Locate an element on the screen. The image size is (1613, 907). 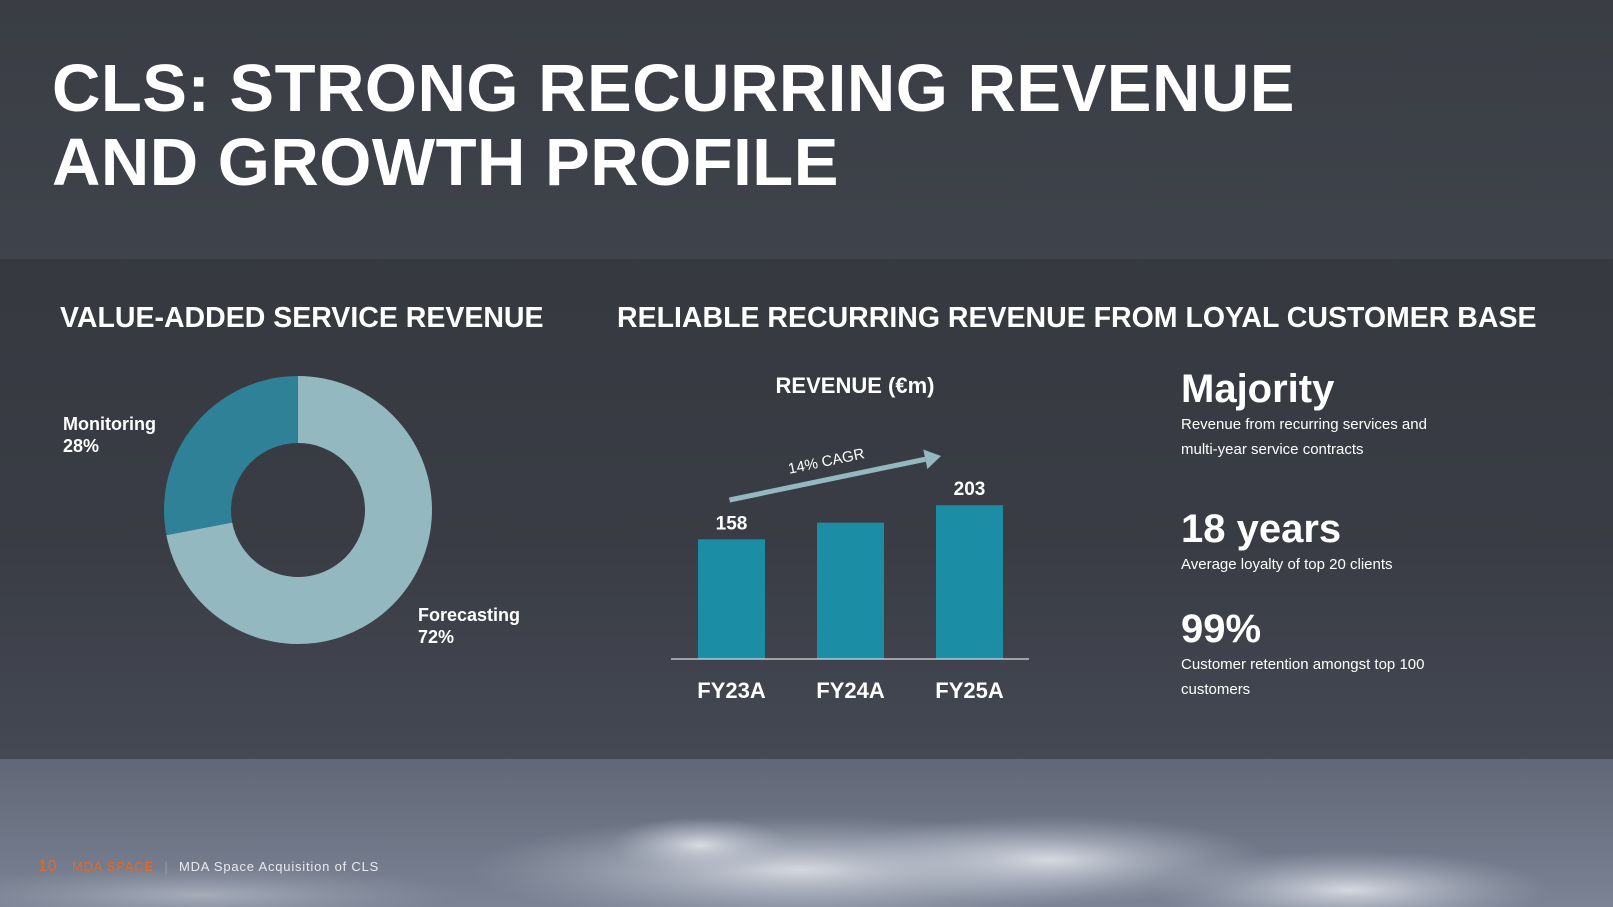
kpi-desc-line: Revenue from recurring services and is located at coordinates (1304, 424).